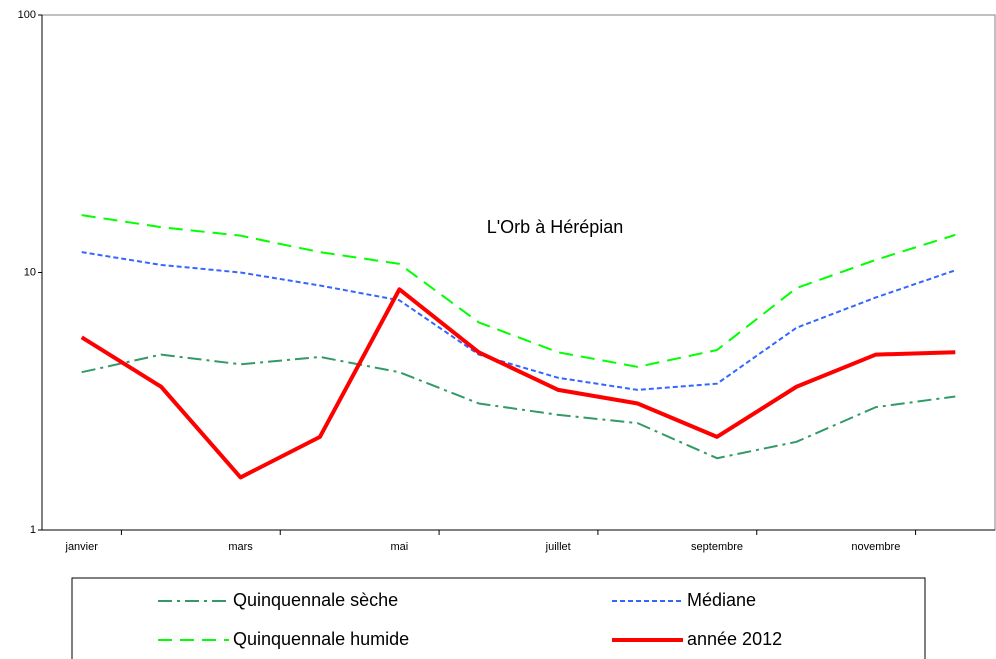  Describe the element at coordinates (518, 406) in the screenshot. I see `series-line` at that location.